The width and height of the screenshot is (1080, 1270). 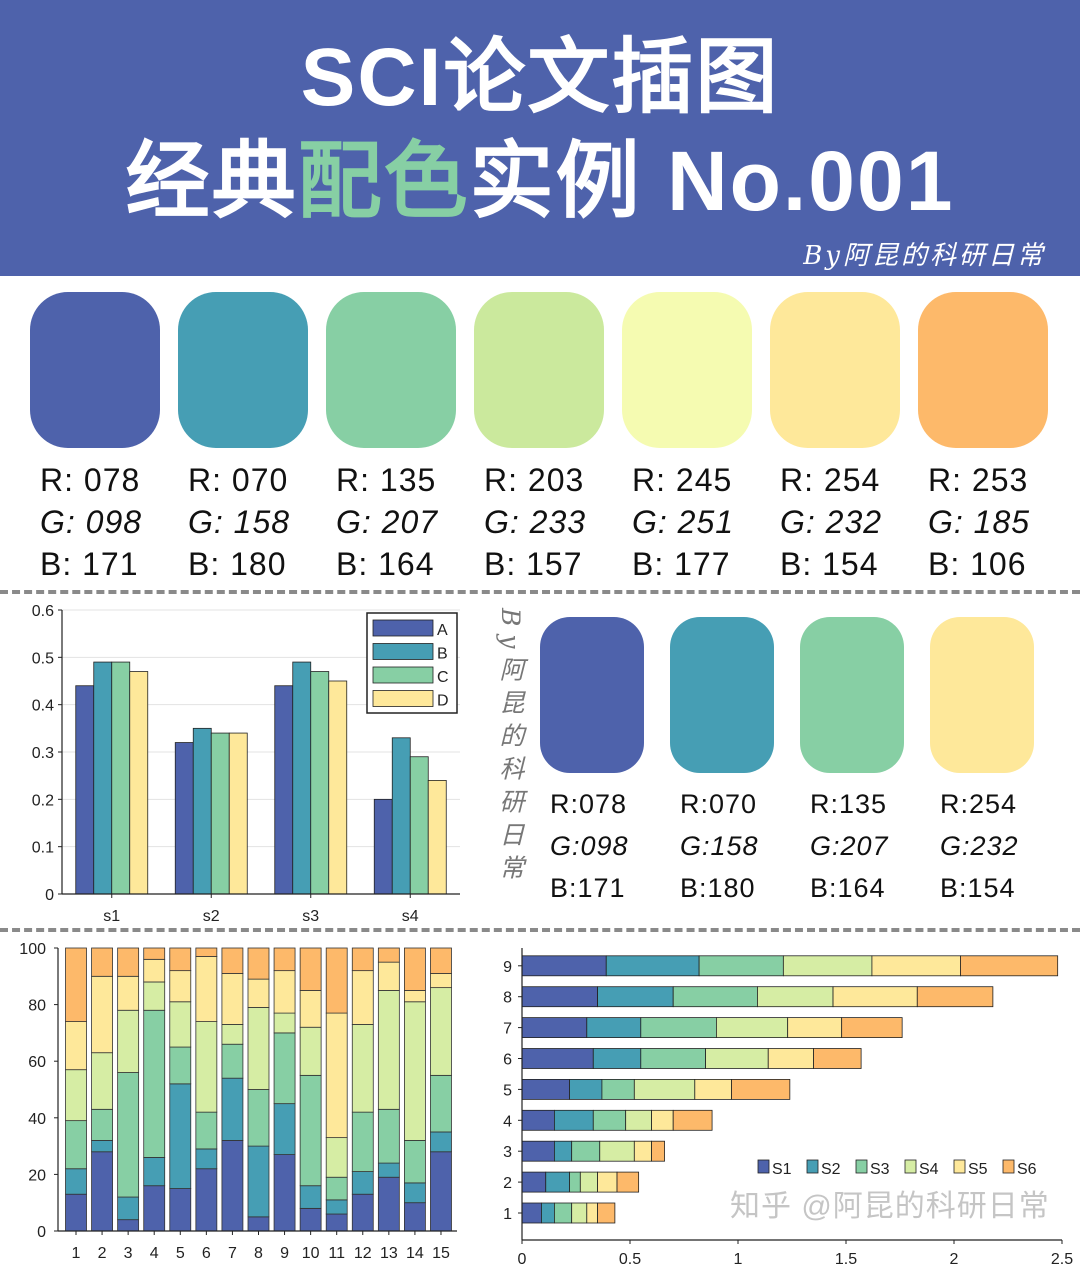 I want to click on x-tick-label: 15, so click(x=441, y=1253).